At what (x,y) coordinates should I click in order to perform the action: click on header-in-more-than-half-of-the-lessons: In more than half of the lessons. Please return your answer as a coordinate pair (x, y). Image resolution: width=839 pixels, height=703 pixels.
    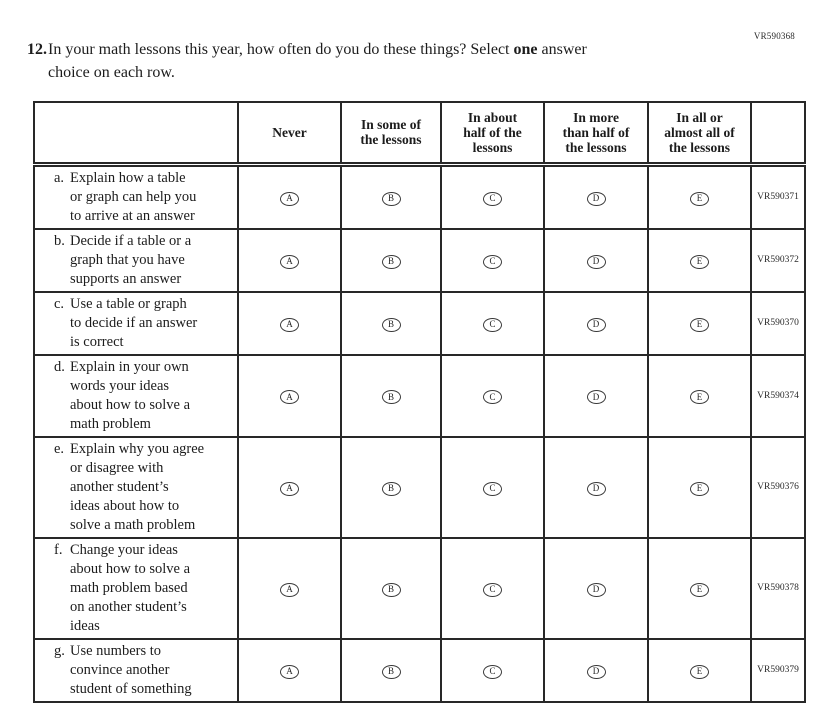
    Looking at the image, I should click on (596, 134).